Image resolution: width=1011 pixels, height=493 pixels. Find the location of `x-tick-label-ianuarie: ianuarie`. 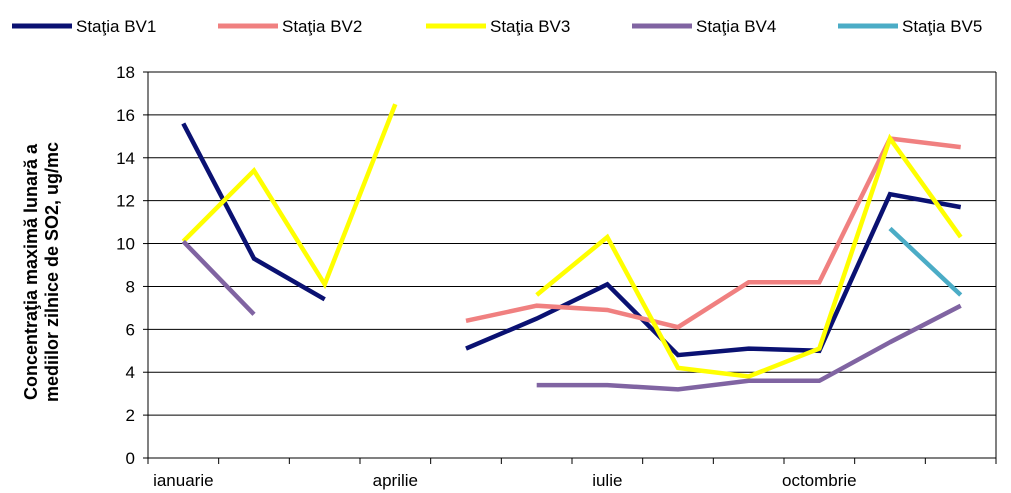

x-tick-label-ianuarie: ianuarie is located at coordinates (183, 480).